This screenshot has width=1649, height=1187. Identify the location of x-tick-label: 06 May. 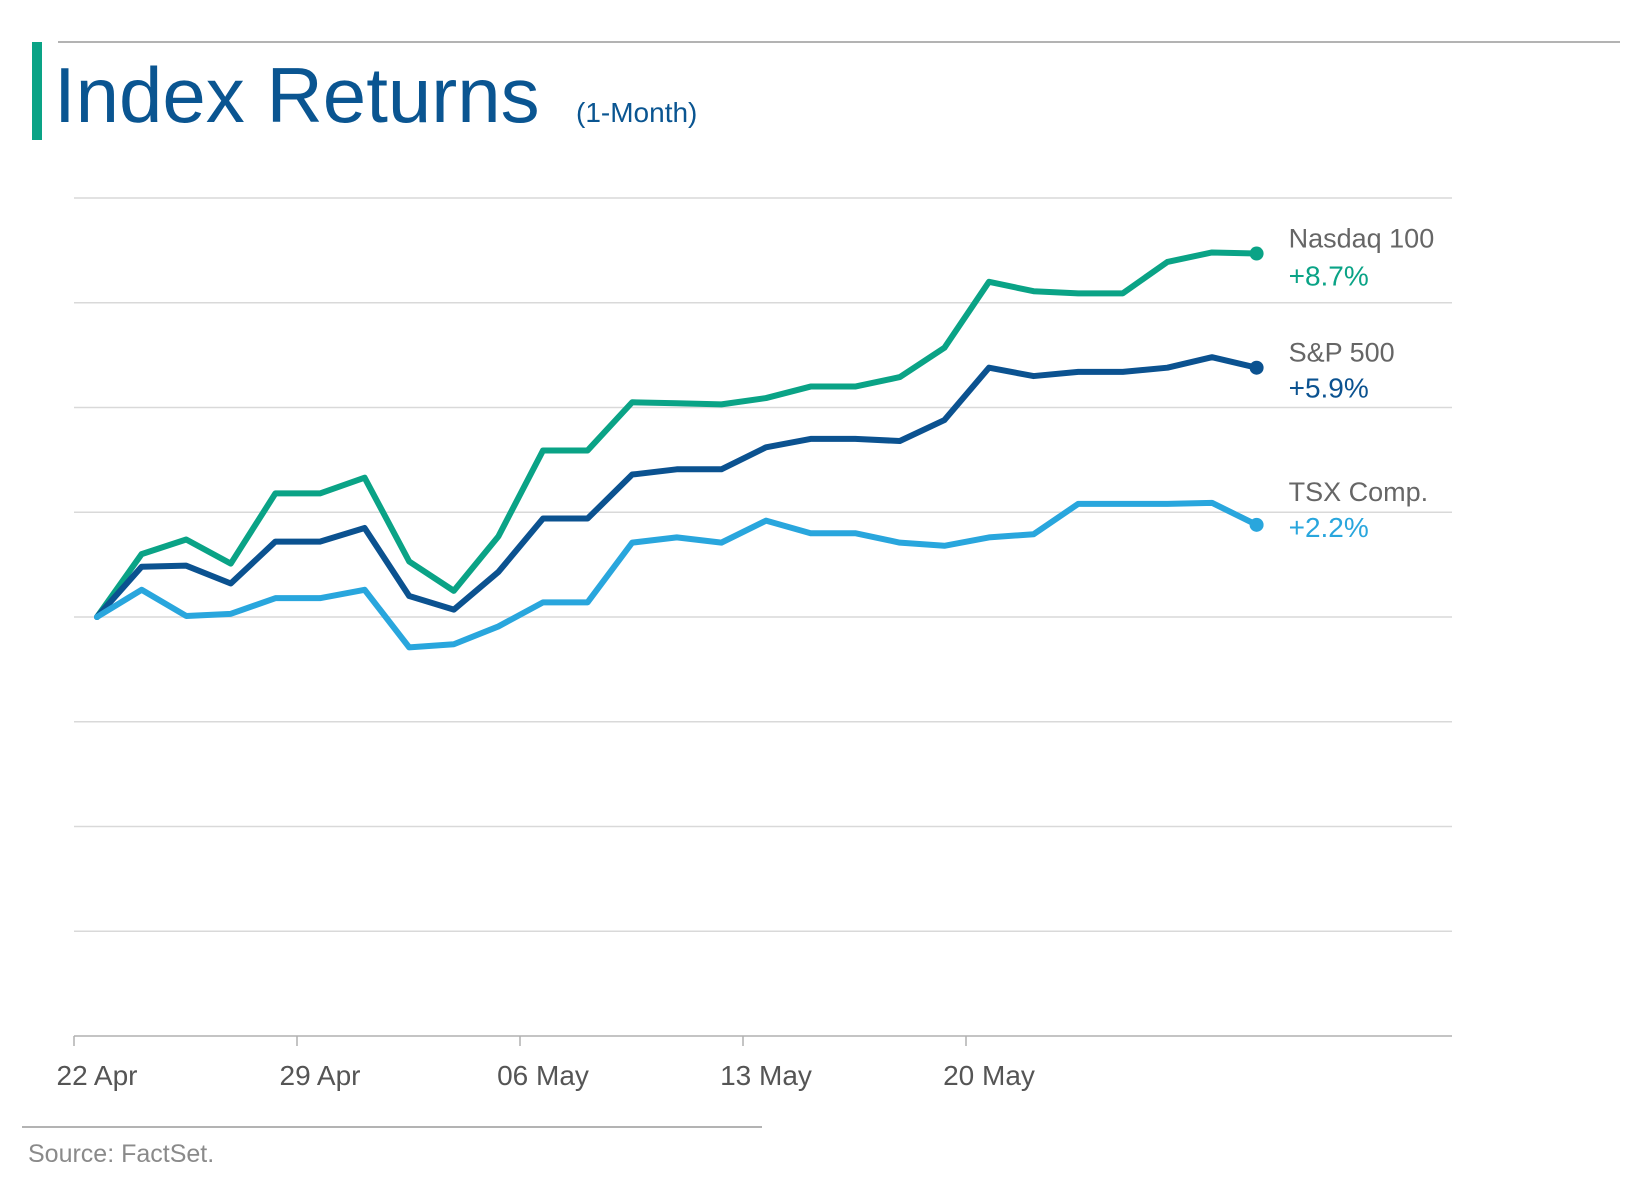
(543, 1075).